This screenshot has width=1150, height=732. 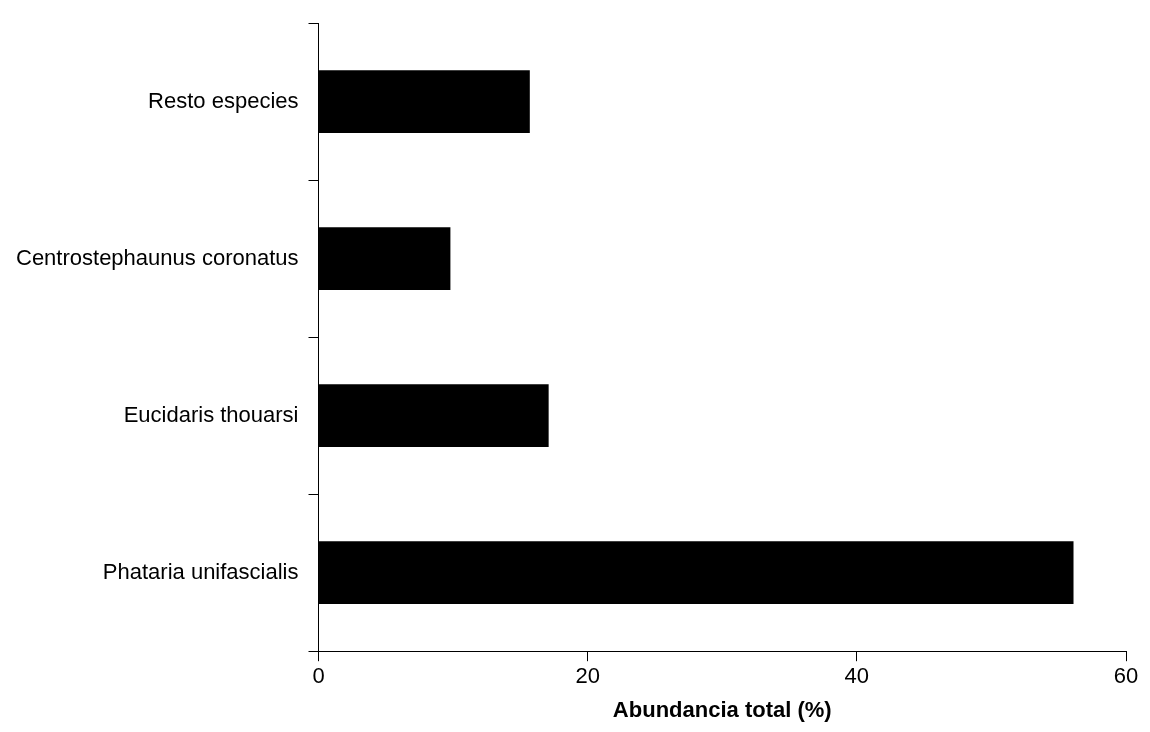 What do you see at coordinates (223, 100) in the screenshot?
I see `y-tick-label: Resto especies` at bounding box center [223, 100].